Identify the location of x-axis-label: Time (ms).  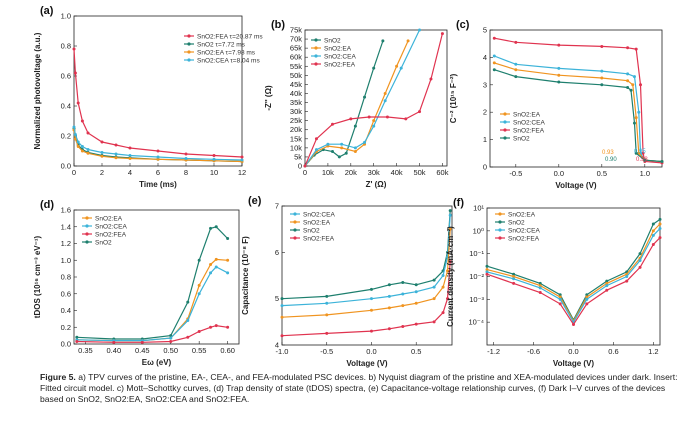
(158, 184).